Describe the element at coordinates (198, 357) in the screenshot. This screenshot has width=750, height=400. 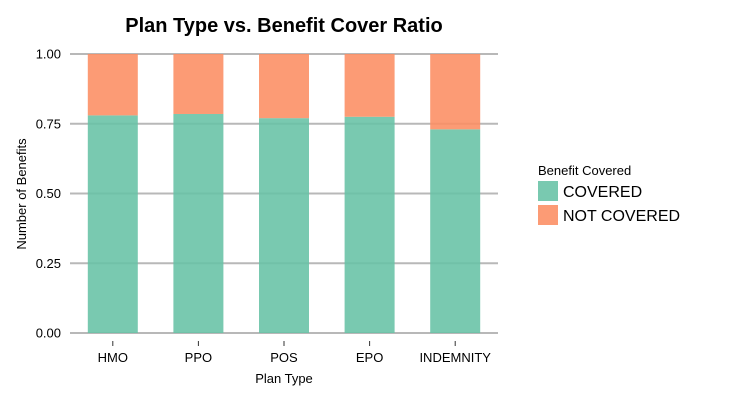
I see `x-tick-label: PPO` at that location.